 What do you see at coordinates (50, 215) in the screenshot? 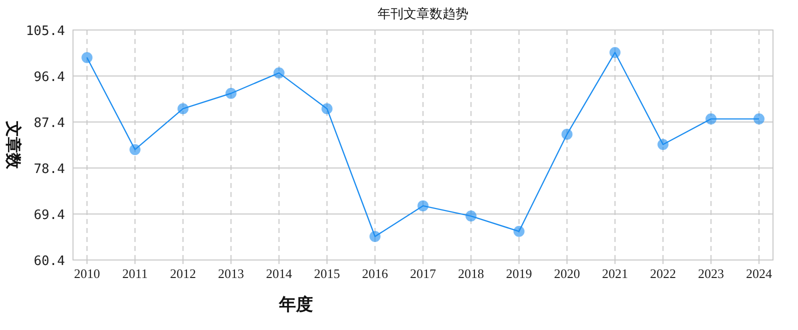
I see `y-tick-label: 69.4` at bounding box center [50, 215].